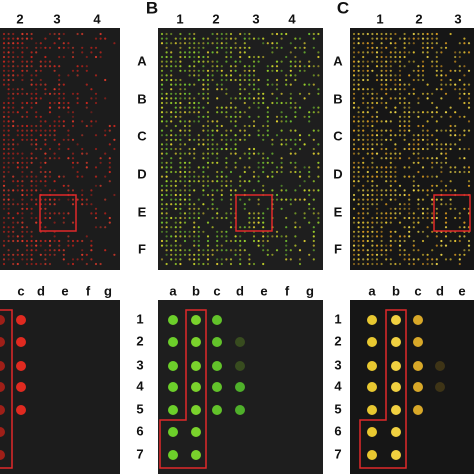  I want to click on highlight-box, so click(183, 389).